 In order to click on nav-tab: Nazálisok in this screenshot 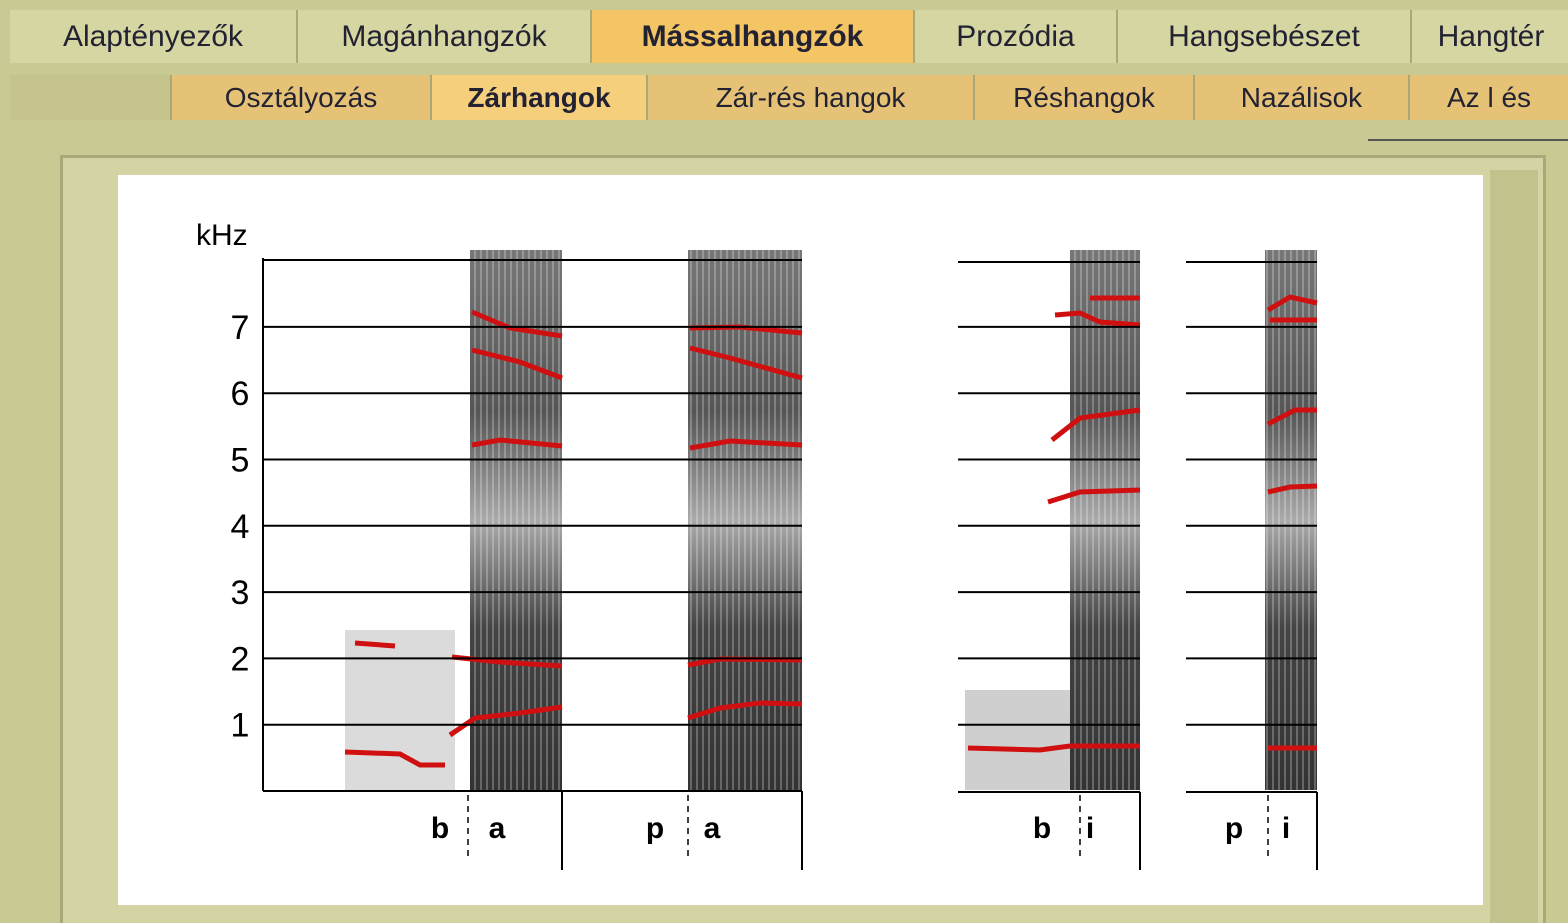, I will do `click(1302, 97)`.